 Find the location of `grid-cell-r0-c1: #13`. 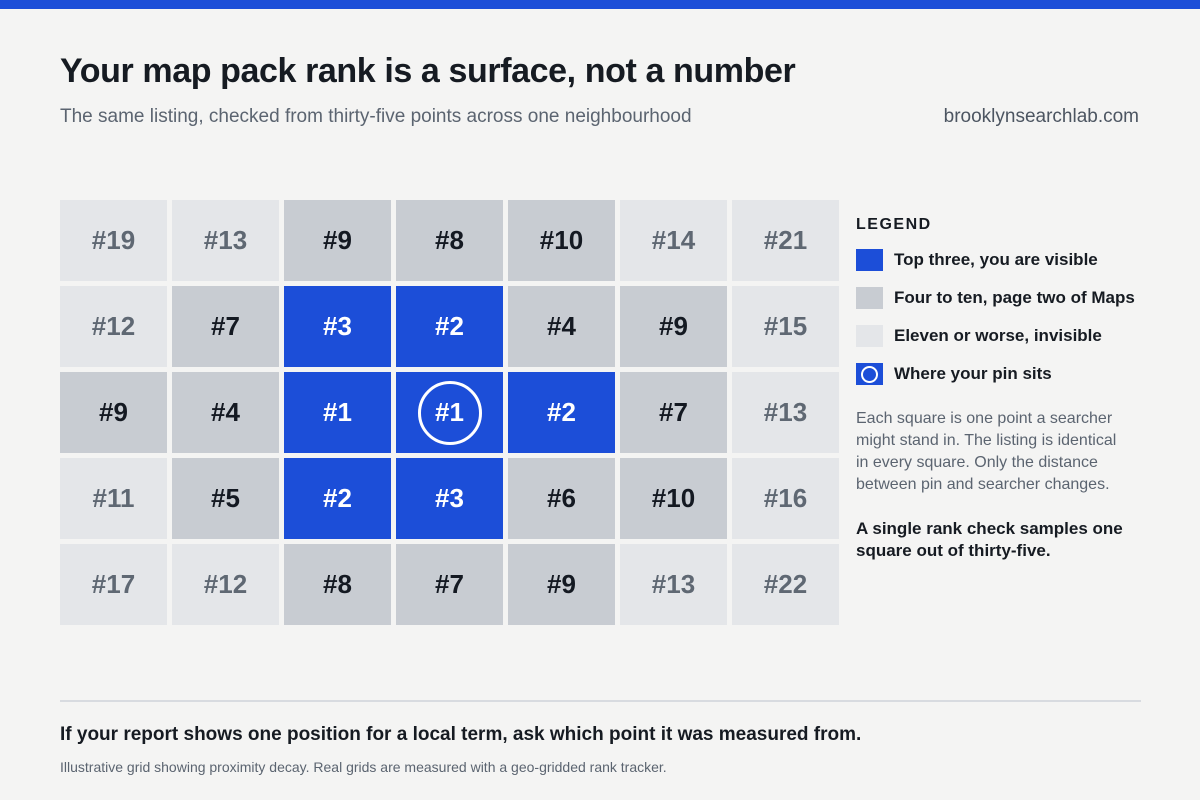

grid-cell-r0-c1: #13 is located at coordinates (225, 240).